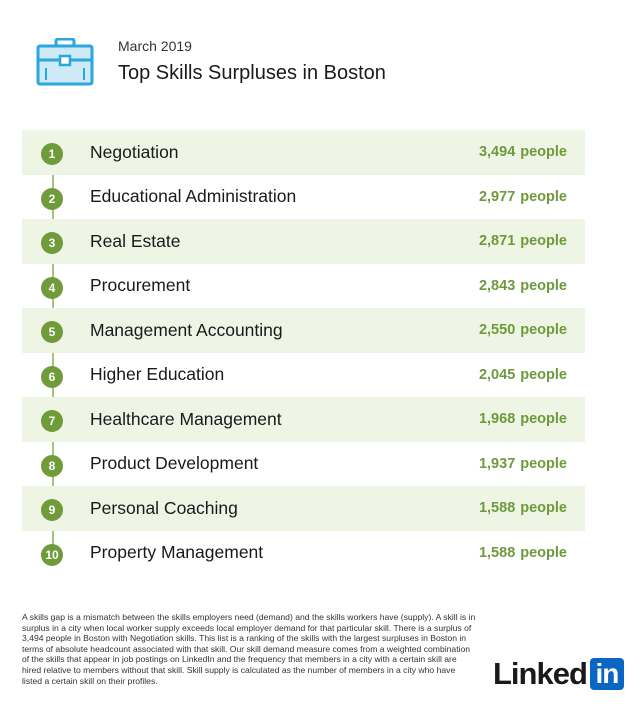 This screenshot has height=704, width=640. What do you see at coordinates (157, 374) in the screenshot?
I see `skill-name: Higher Education` at bounding box center [157, 374].